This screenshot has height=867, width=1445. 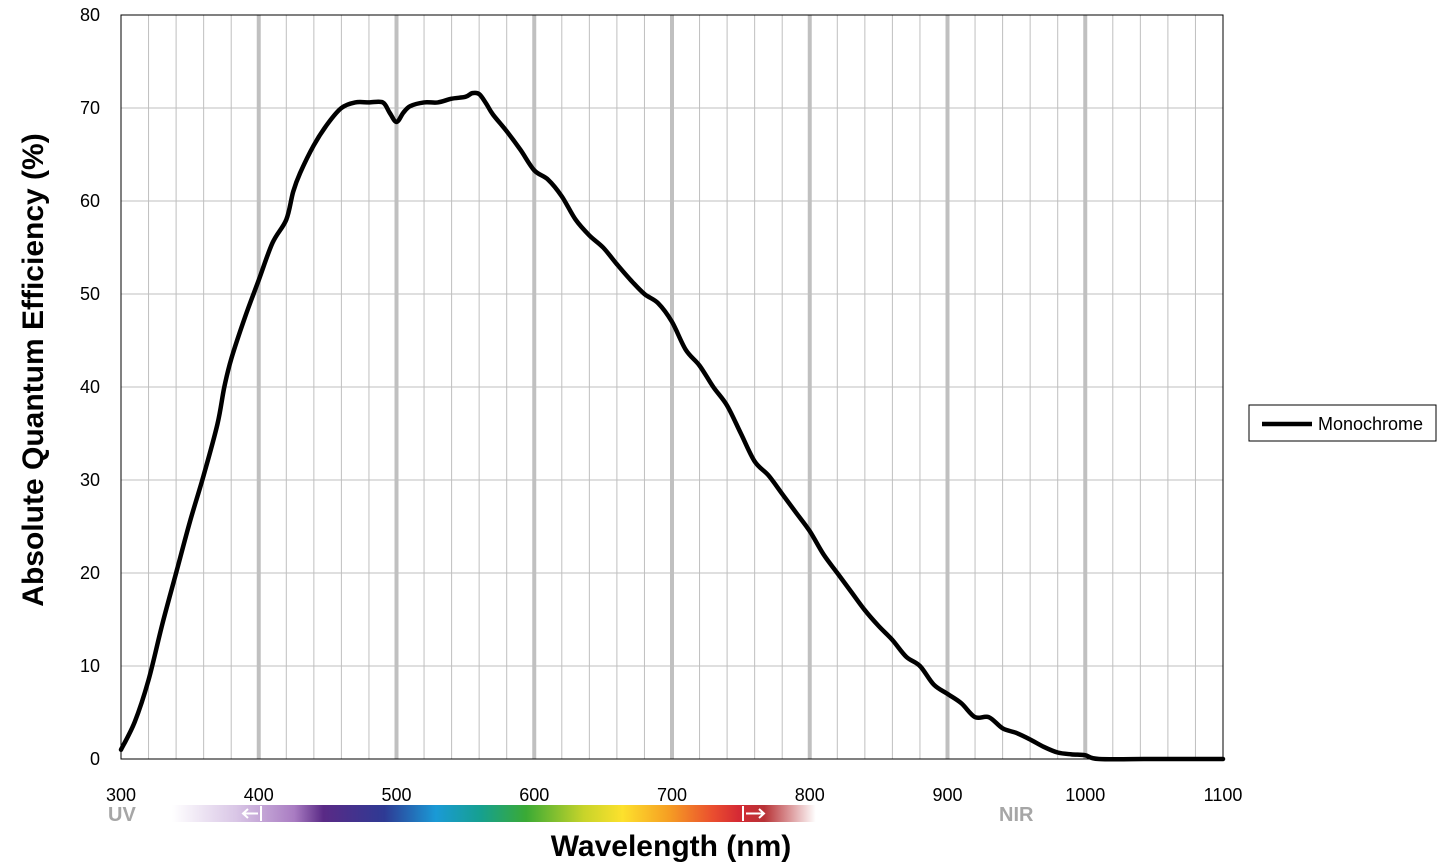 I want to click on y-tick-label: 40, so click(x=90, y=387).